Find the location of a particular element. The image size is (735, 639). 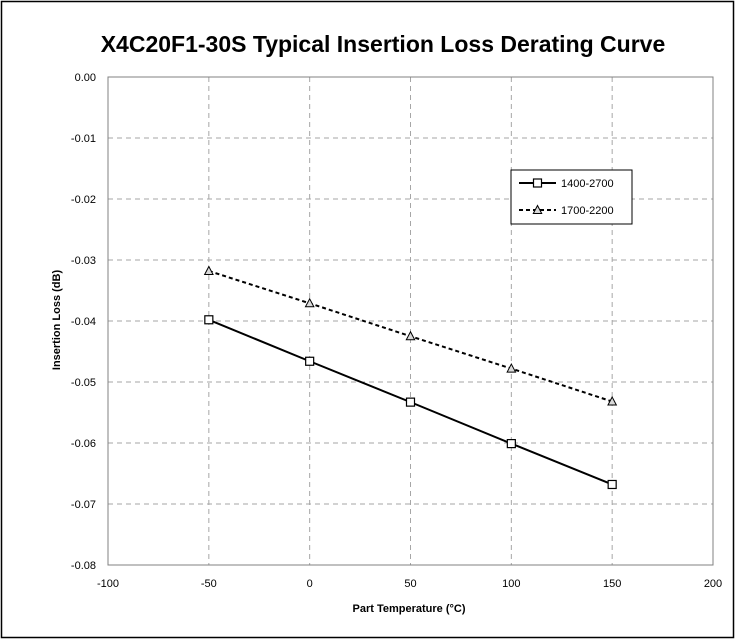

legend-box is located at coordinates (571, 197).